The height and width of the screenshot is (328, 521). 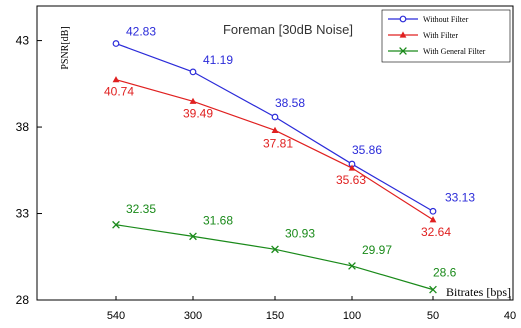 I want to click on x-tick-label: 100, so click(x=352, y=316).